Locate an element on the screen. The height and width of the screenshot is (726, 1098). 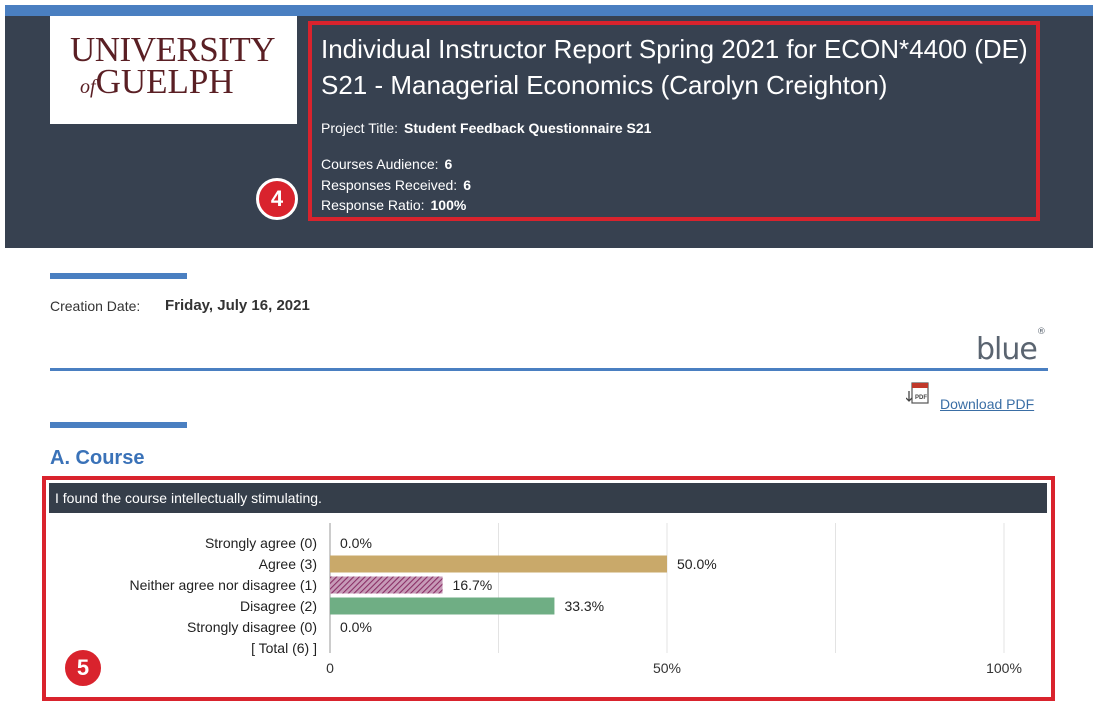
logo-of-text: of is located at coordinates (88, 87).